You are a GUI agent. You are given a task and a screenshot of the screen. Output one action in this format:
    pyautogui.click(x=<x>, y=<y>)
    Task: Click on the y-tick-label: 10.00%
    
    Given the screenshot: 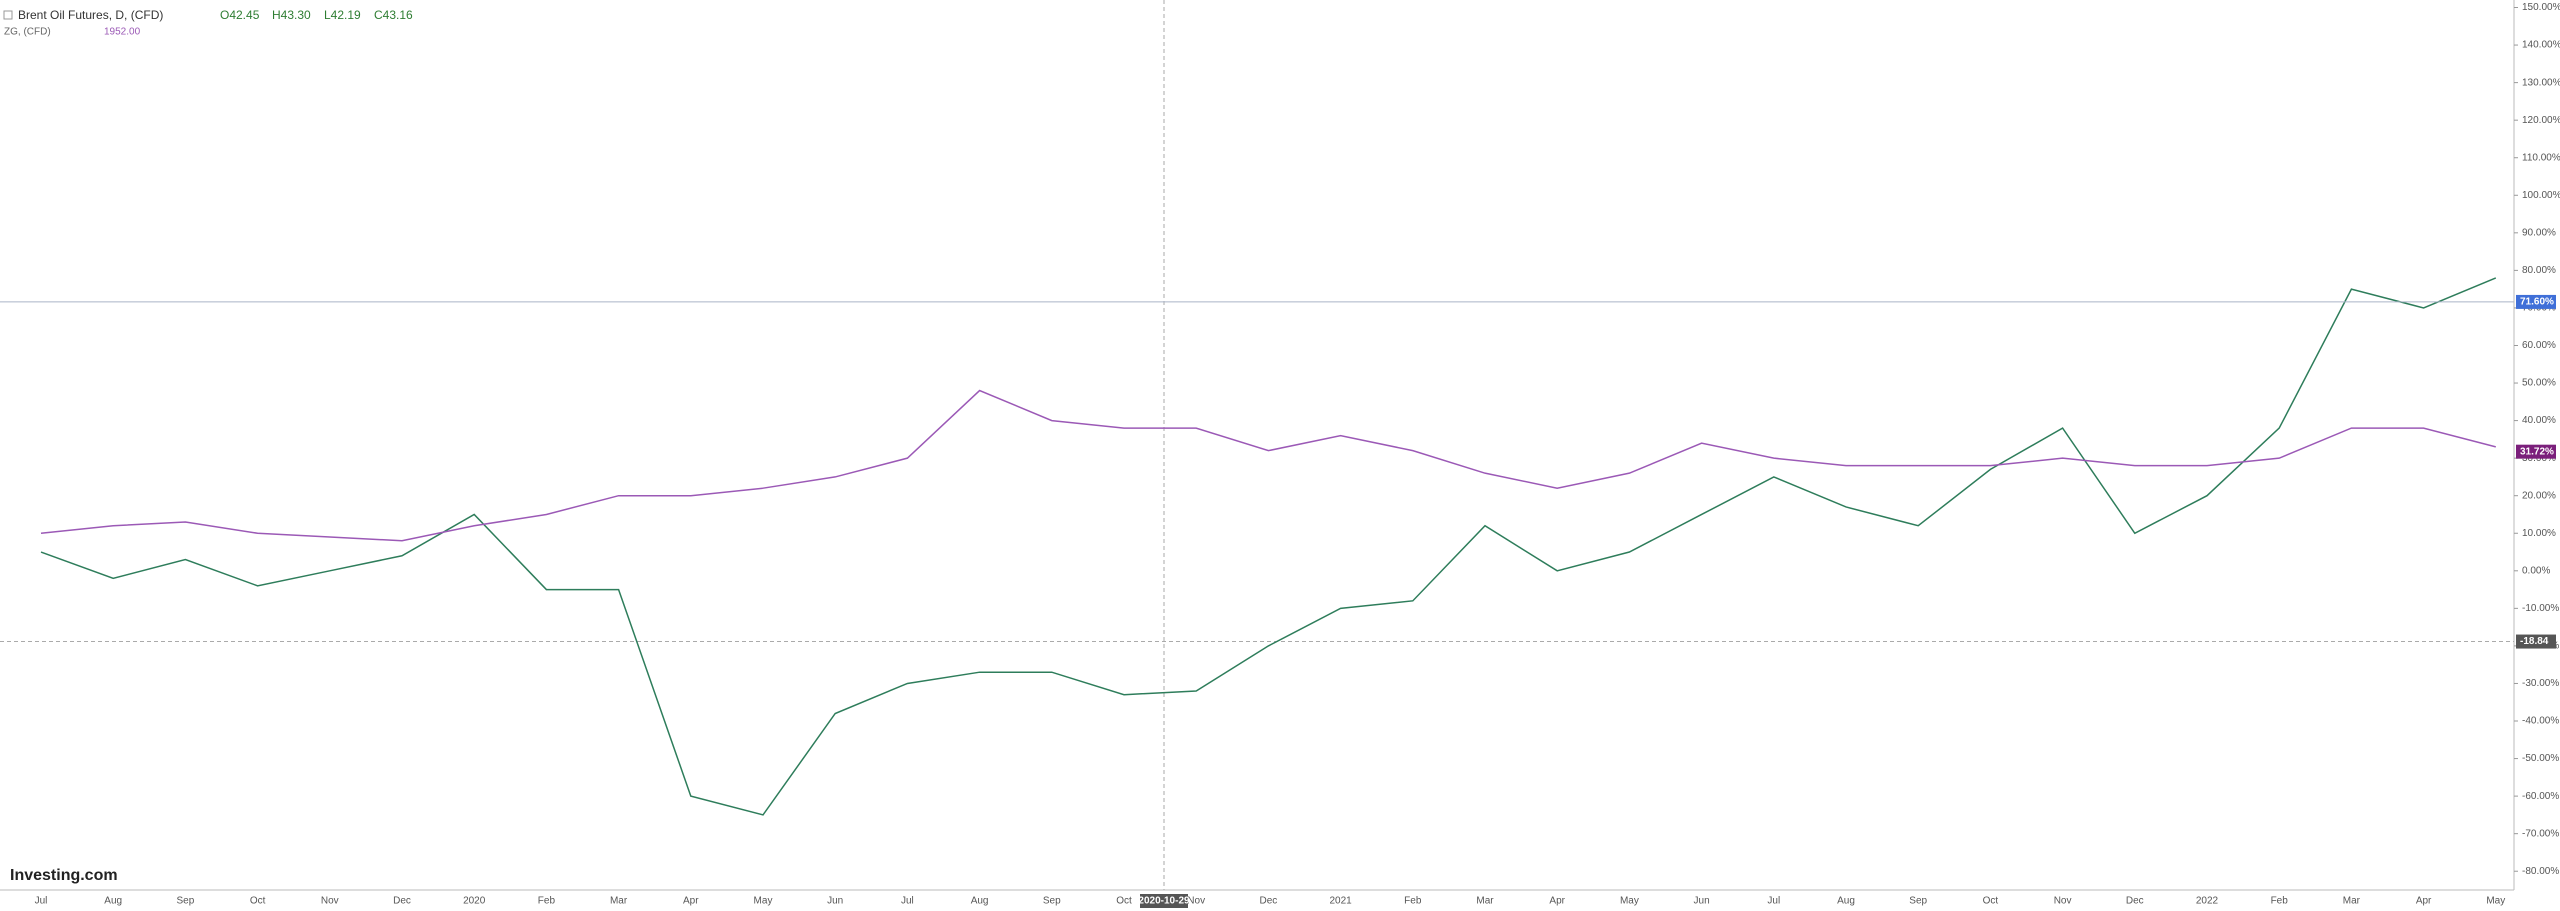 What is the action you would take?
    pyautogui.click(x=2539, y=533)
    